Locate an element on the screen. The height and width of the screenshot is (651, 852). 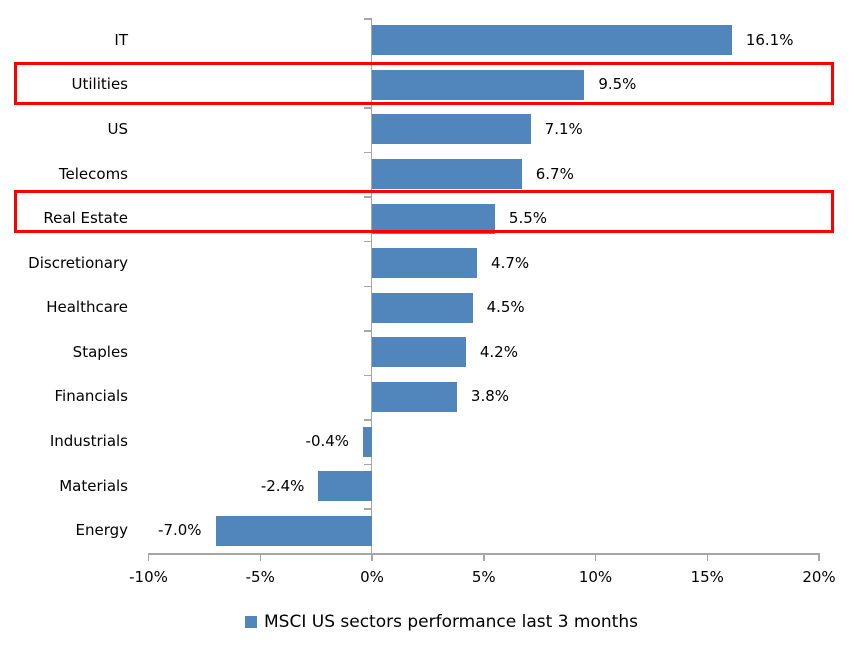
highlight-box-real-estate is located at coordinates (424, 211).